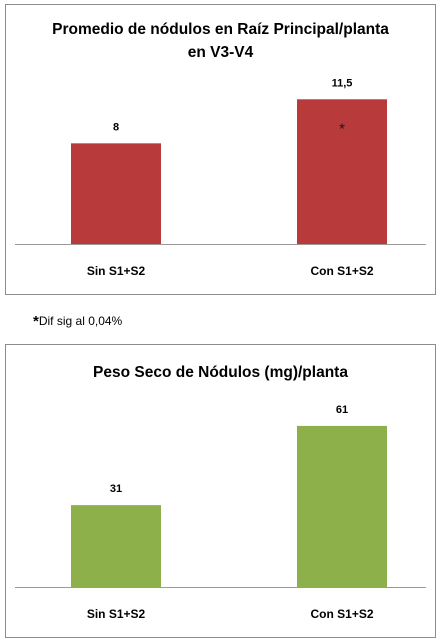  Describe the element at coordinates (342, 410) in the screenshot. I see `data-label: 61` at that location.